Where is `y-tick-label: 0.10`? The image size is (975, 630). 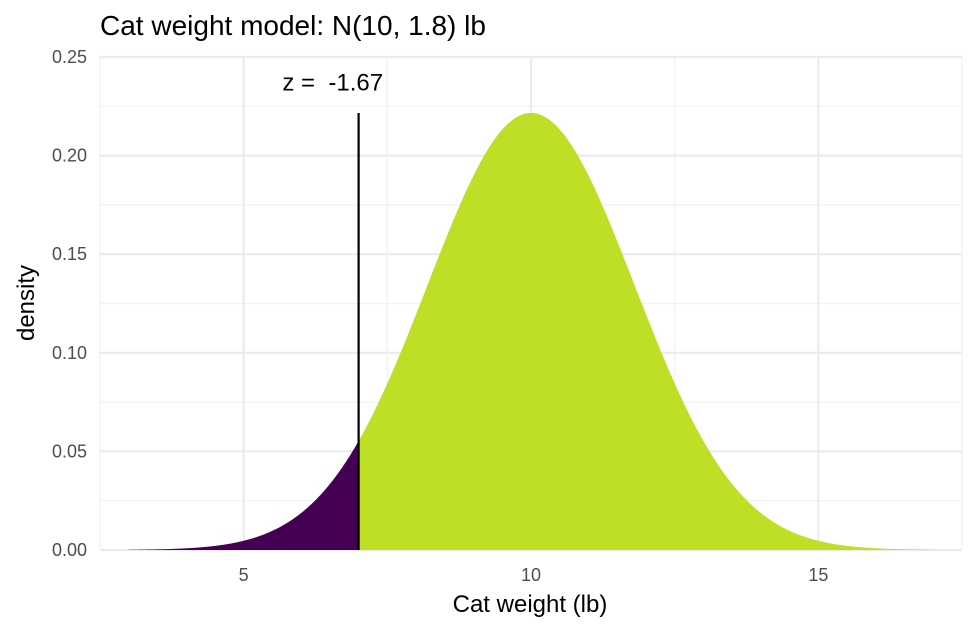 y-tick-label: 0.10 is located at coordinates (69, 353).